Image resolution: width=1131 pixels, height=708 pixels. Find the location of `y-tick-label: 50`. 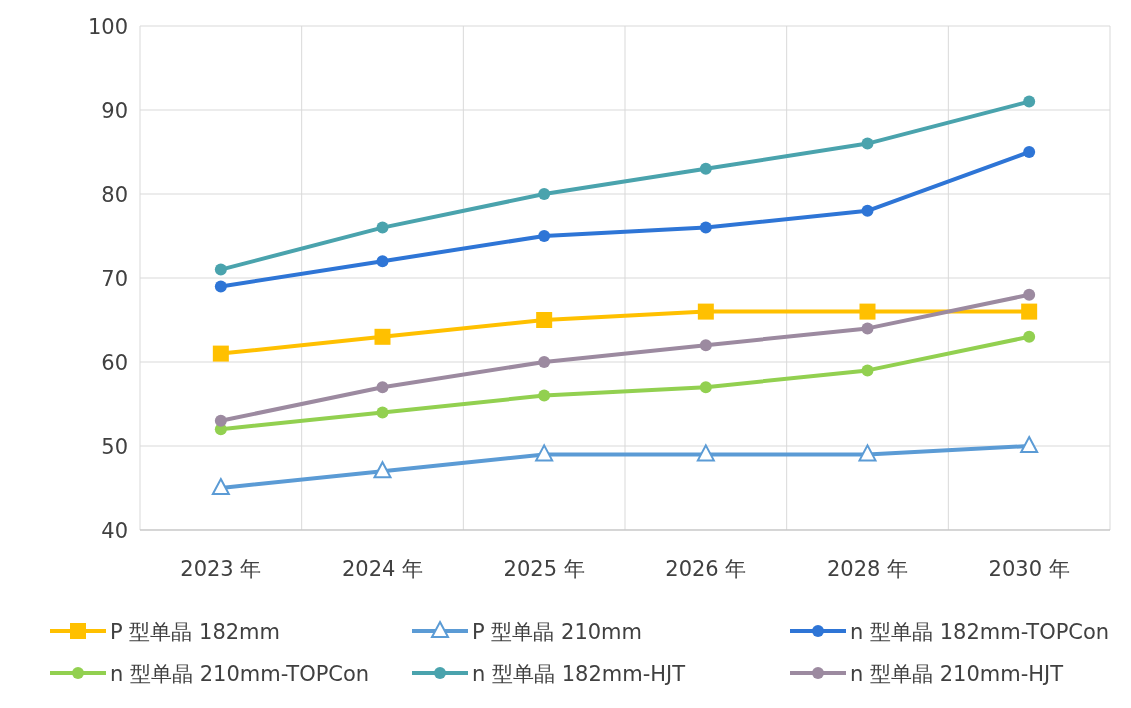

y-tick-label: 50 is located at coordinates (114, 447).